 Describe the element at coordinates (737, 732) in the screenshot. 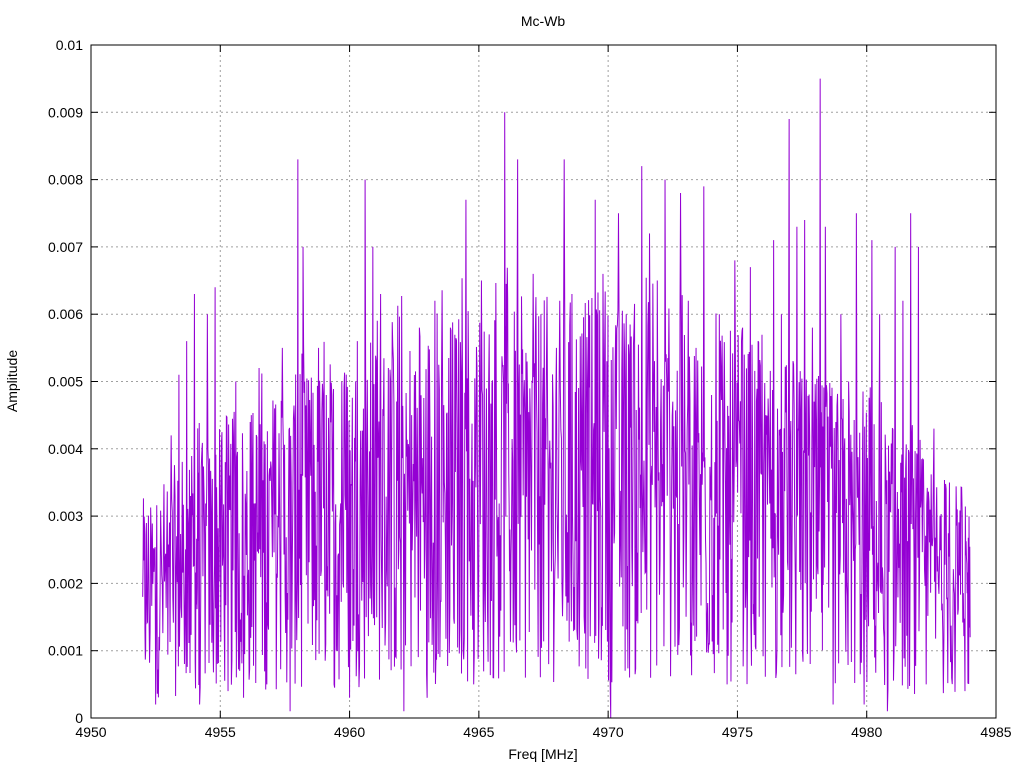

I see `x-tick-label: 4975` at that location.